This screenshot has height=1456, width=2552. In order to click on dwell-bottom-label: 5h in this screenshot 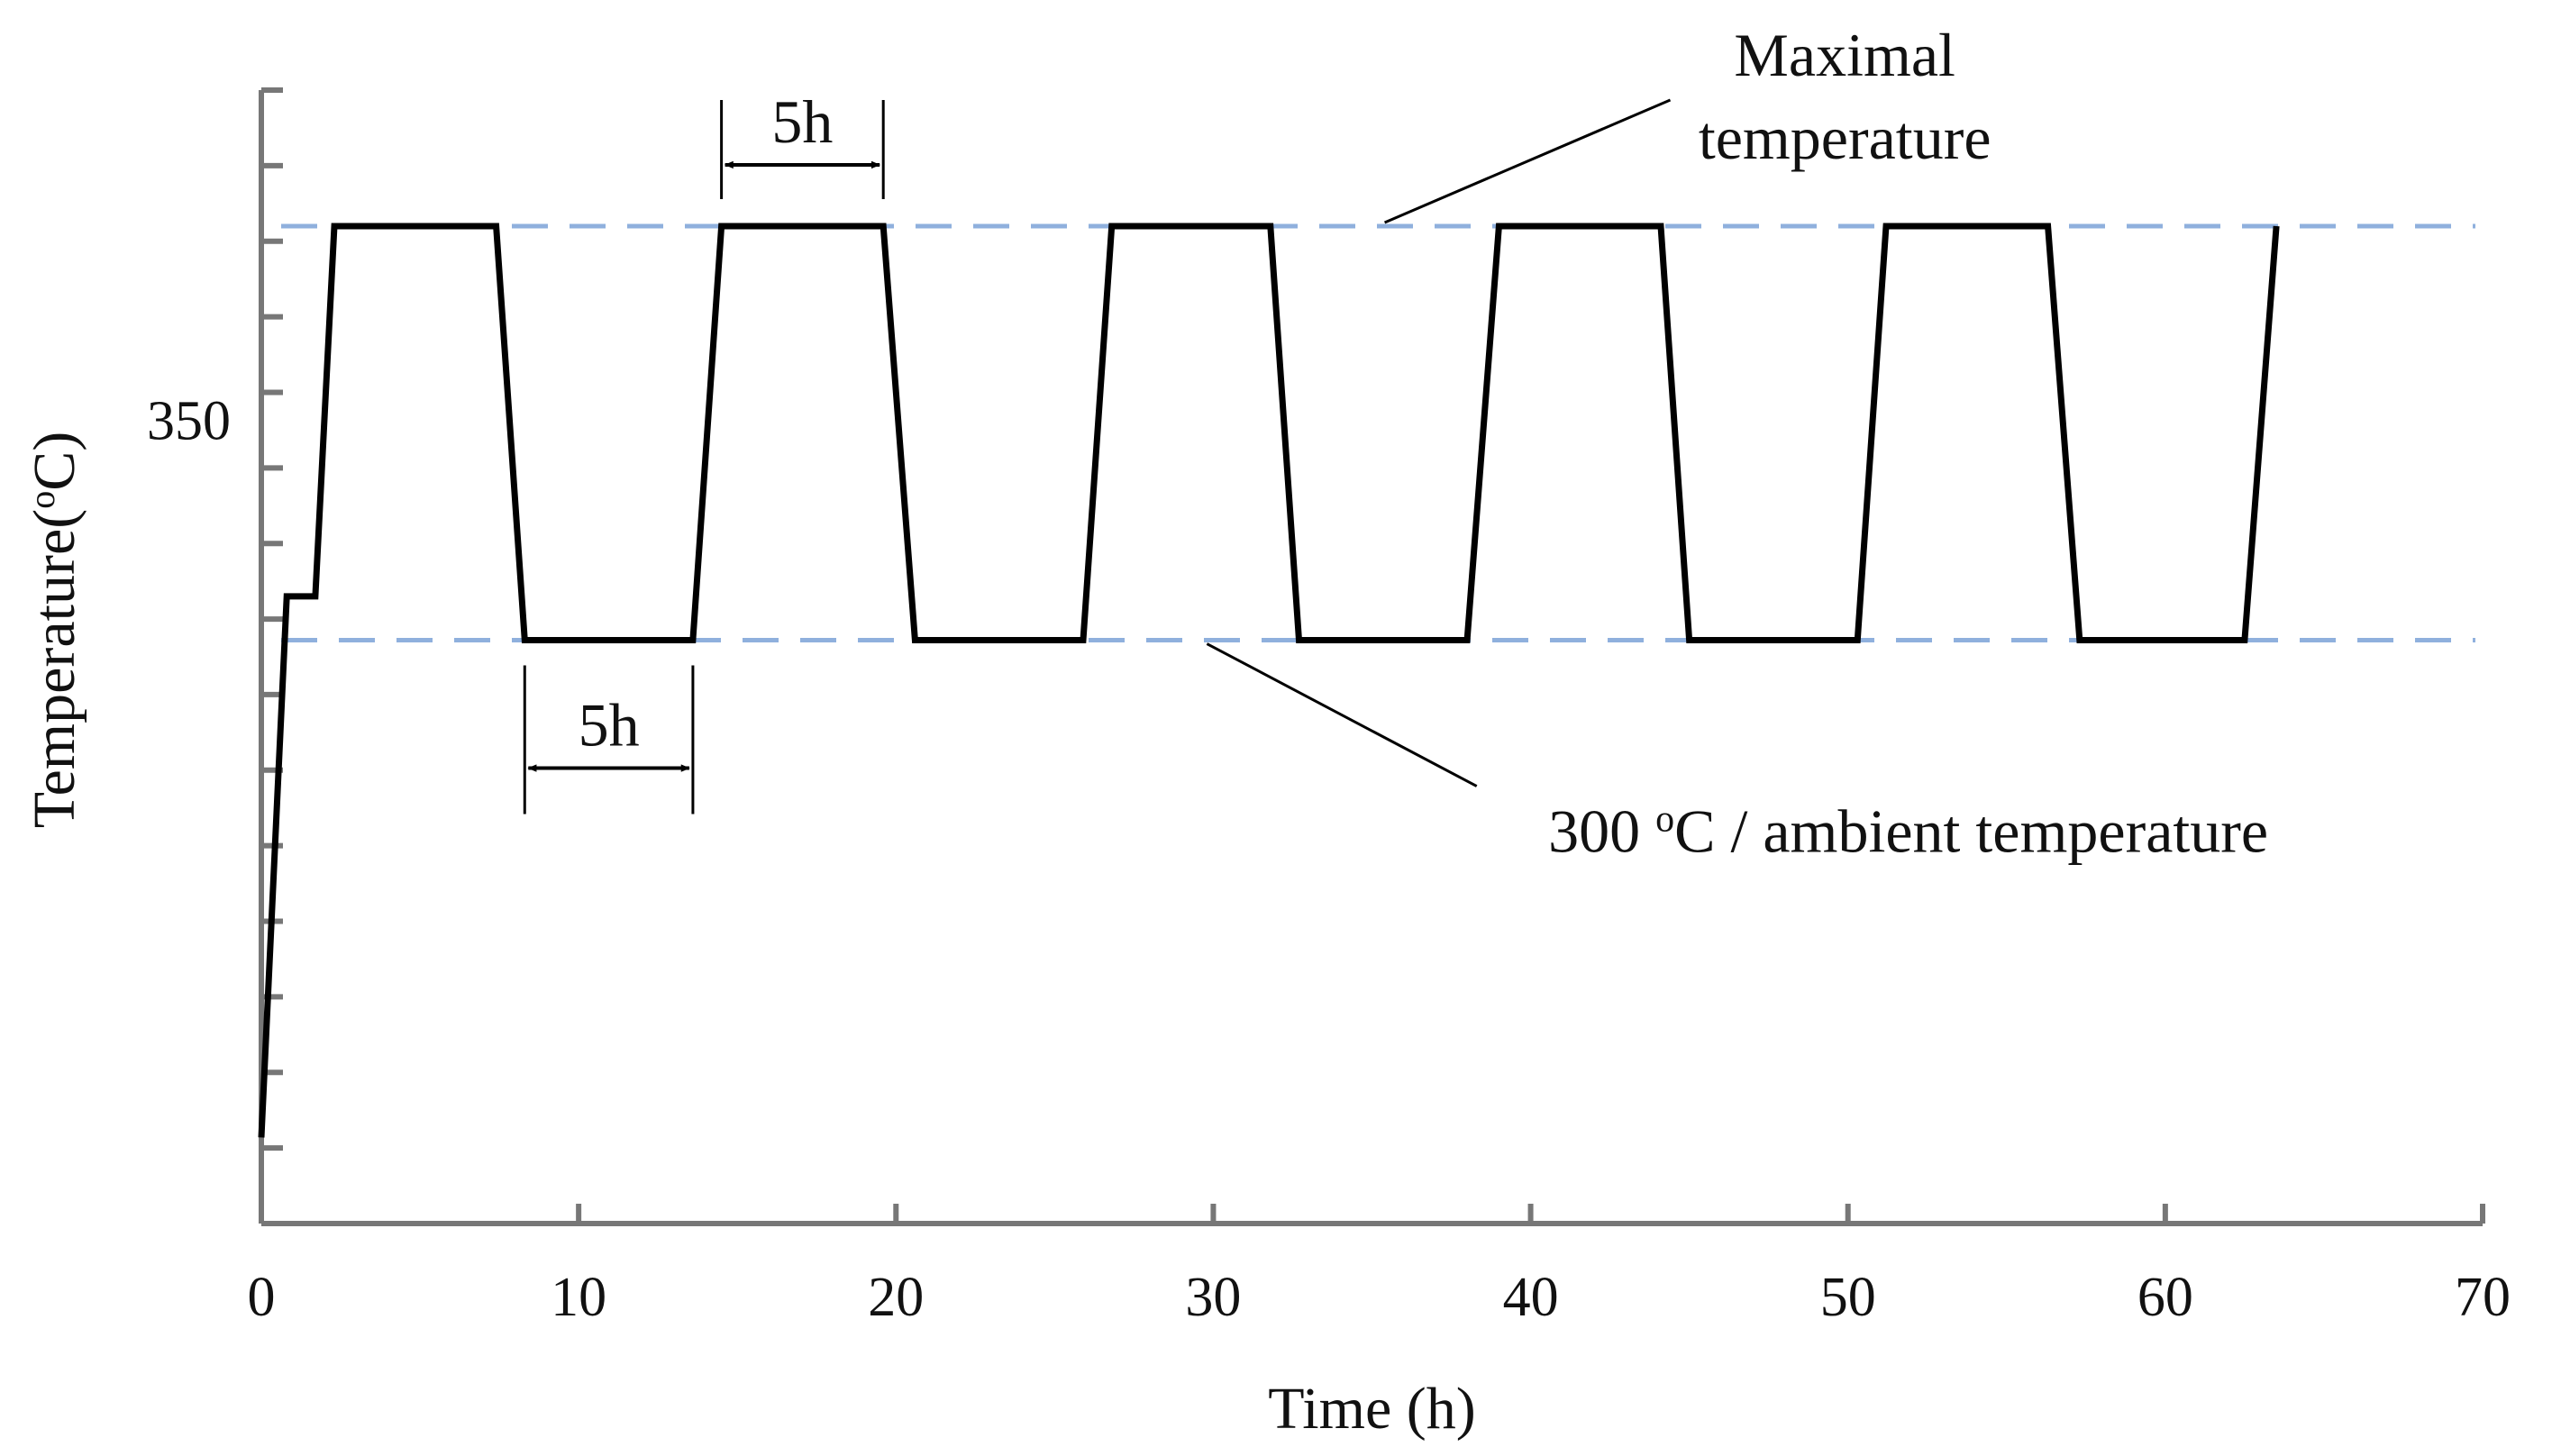, I will do `click(609, 725)`.